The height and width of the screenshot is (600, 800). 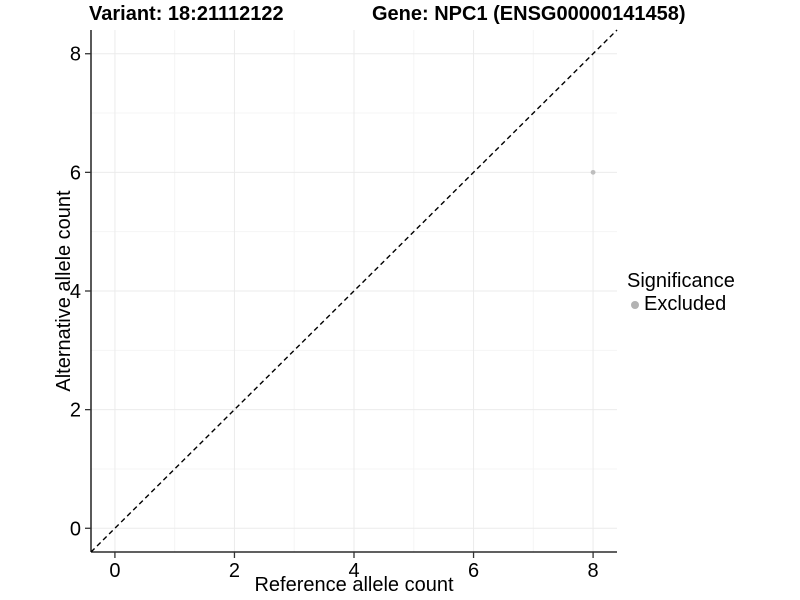 What do you see at coordinates (529, 14) in the screenshot?
I see `plot-title-gene: Gene: NPC1 (ENSG00000141458)` at bounding box center [529, 14].